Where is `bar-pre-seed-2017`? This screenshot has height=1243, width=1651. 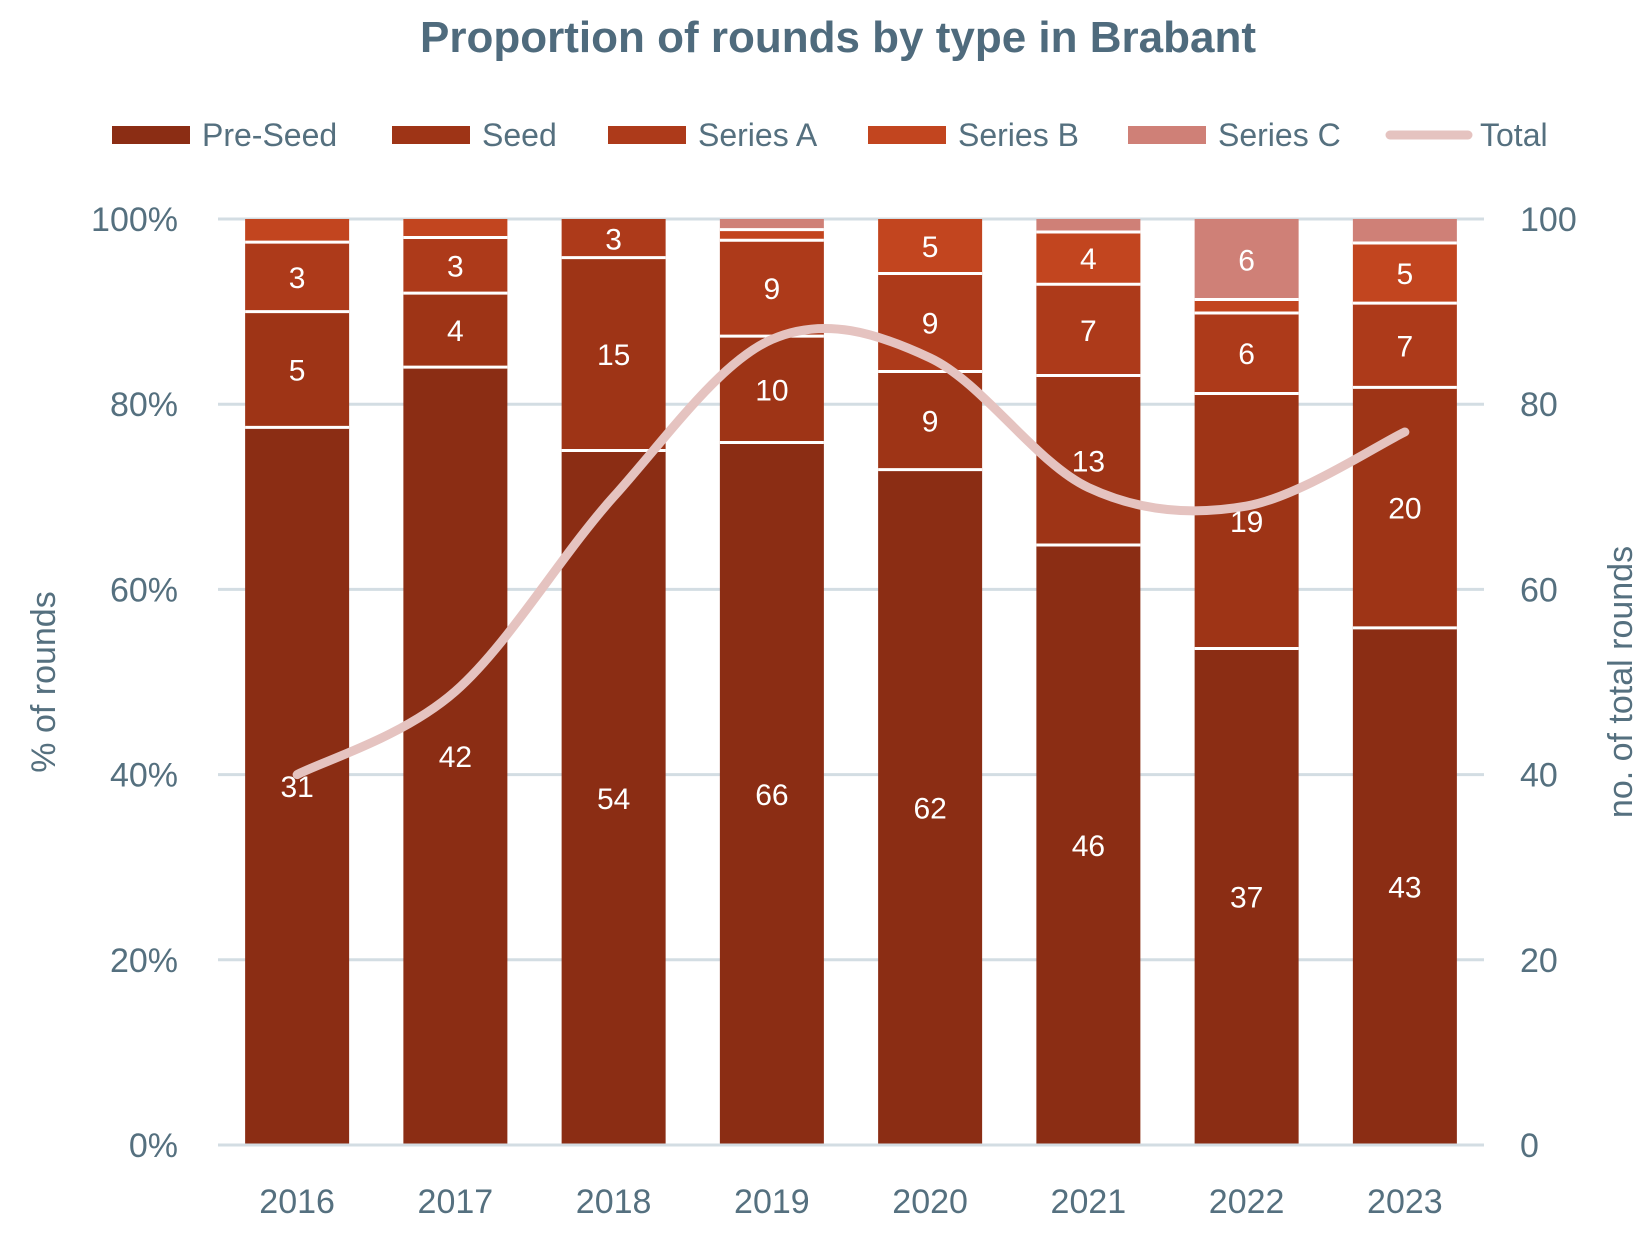 bar-pre-seed-2017 is located at coordinates (455, 756).